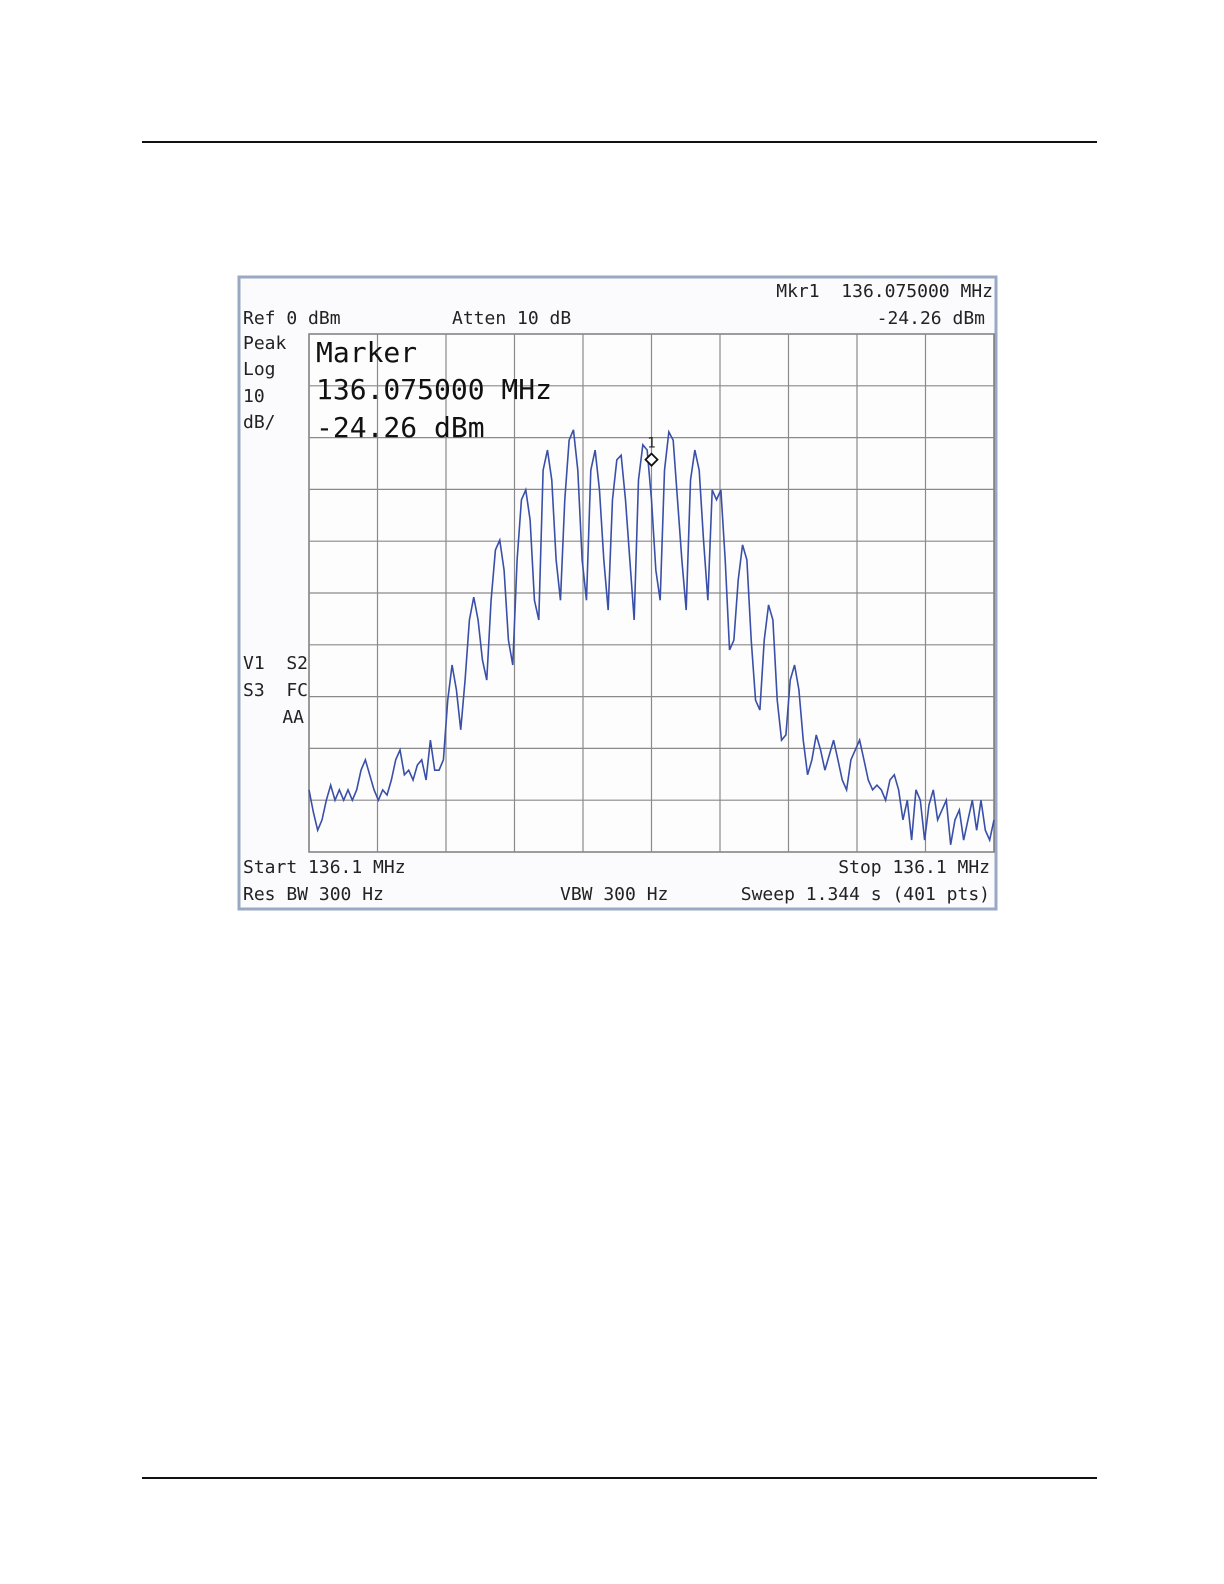 This screenshot has width=1224, height=1584. What do you see at coordinates (434, 389) in the screenshot?
I see `marker-box-freq: 136.075000 MHz` at bounding box center [434, 389].